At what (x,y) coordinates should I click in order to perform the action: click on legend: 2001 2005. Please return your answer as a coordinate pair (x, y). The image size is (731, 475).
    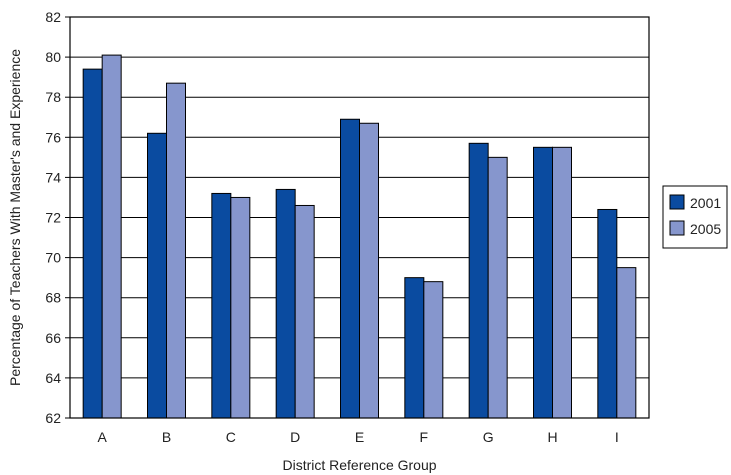
    Looking at the image, I should click on (695, 217).